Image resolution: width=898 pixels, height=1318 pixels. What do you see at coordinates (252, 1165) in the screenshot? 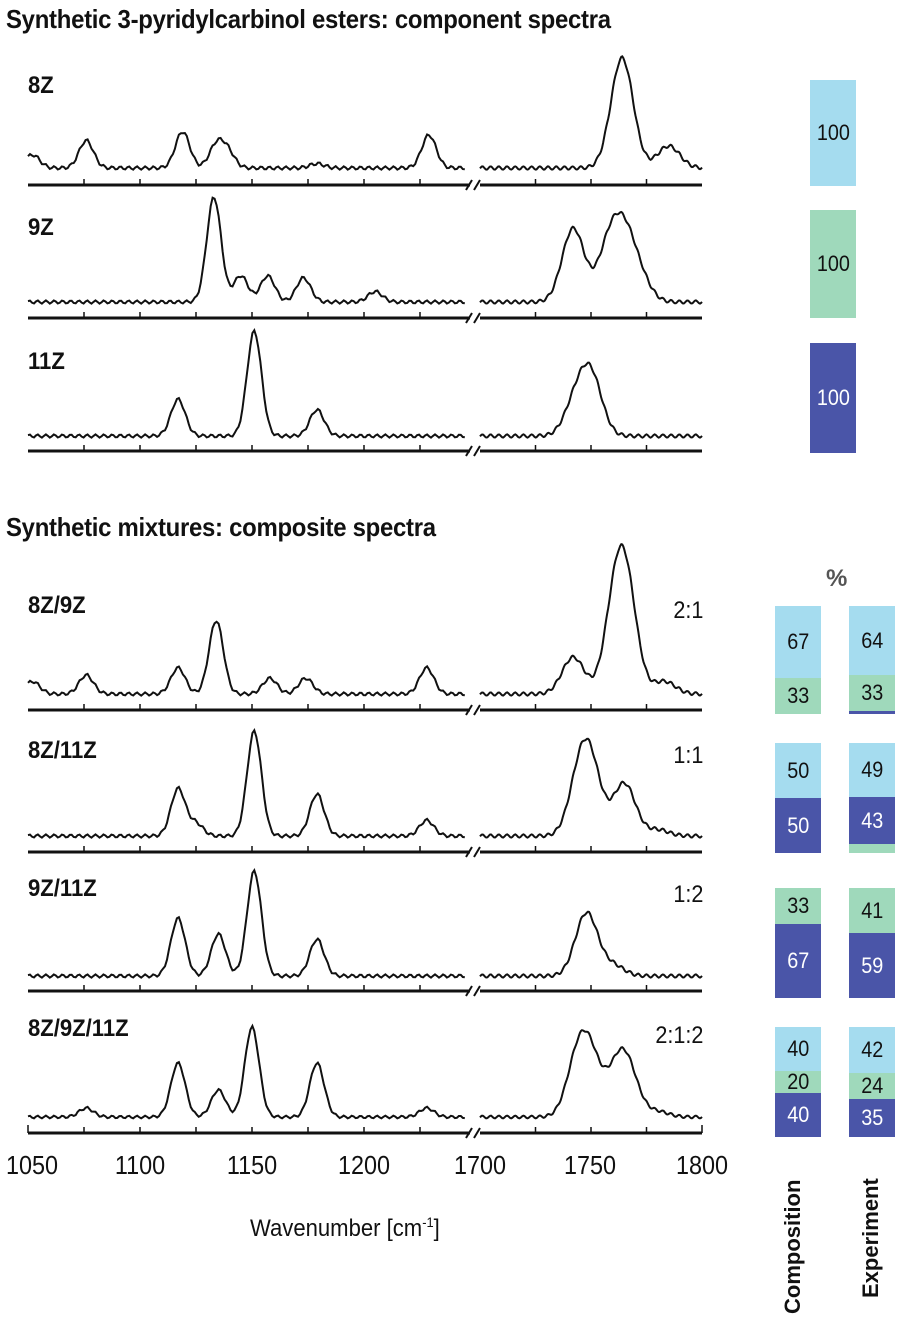
I see `tick-label-1150: 1150` at bounding box center [252, 1165].